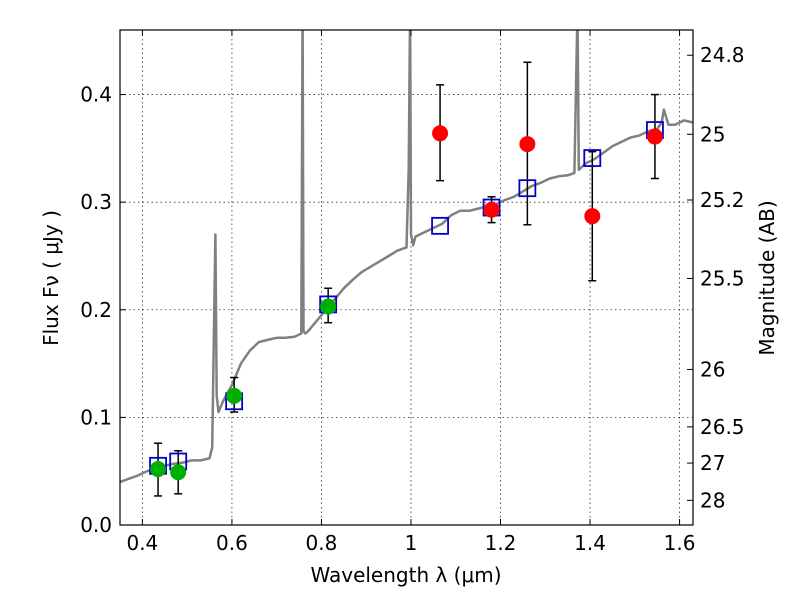 The height and width of the screenshot is (600, 800). I want to click on right-tick-label: 25.2, so click(722, 200).